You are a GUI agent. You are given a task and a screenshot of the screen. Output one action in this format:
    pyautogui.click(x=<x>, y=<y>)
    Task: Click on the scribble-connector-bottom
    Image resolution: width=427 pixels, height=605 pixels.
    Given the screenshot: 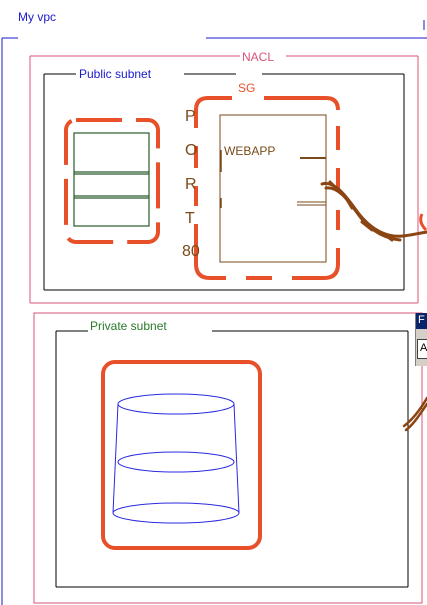 What is the action you would take?
    pyautogui.click(x=414, y=414)
    